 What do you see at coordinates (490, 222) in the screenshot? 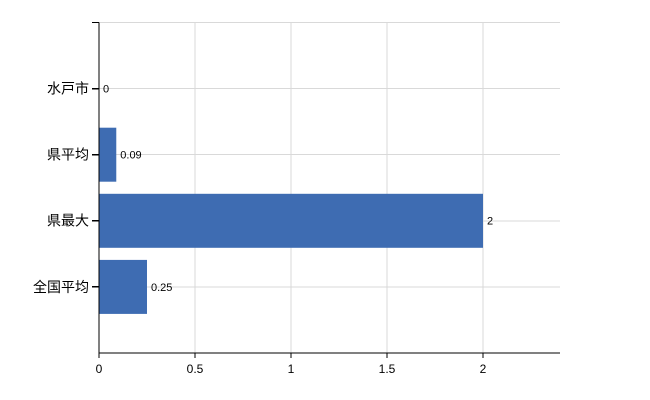
I see `value-label: 2` at bounding box center [490, 222].